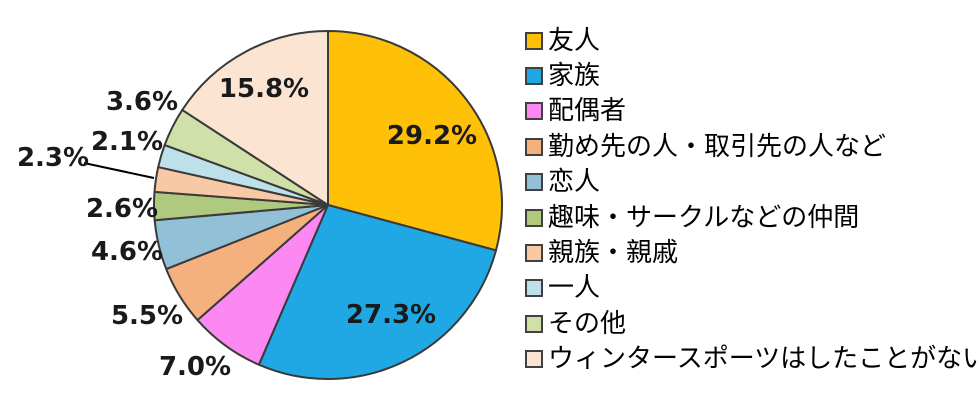 The image size is (978, 400). Describe the element at coordinates (717, 146) in the screenshot. I see `legend-label: 勤め先の人・取引先の人など` at that location.